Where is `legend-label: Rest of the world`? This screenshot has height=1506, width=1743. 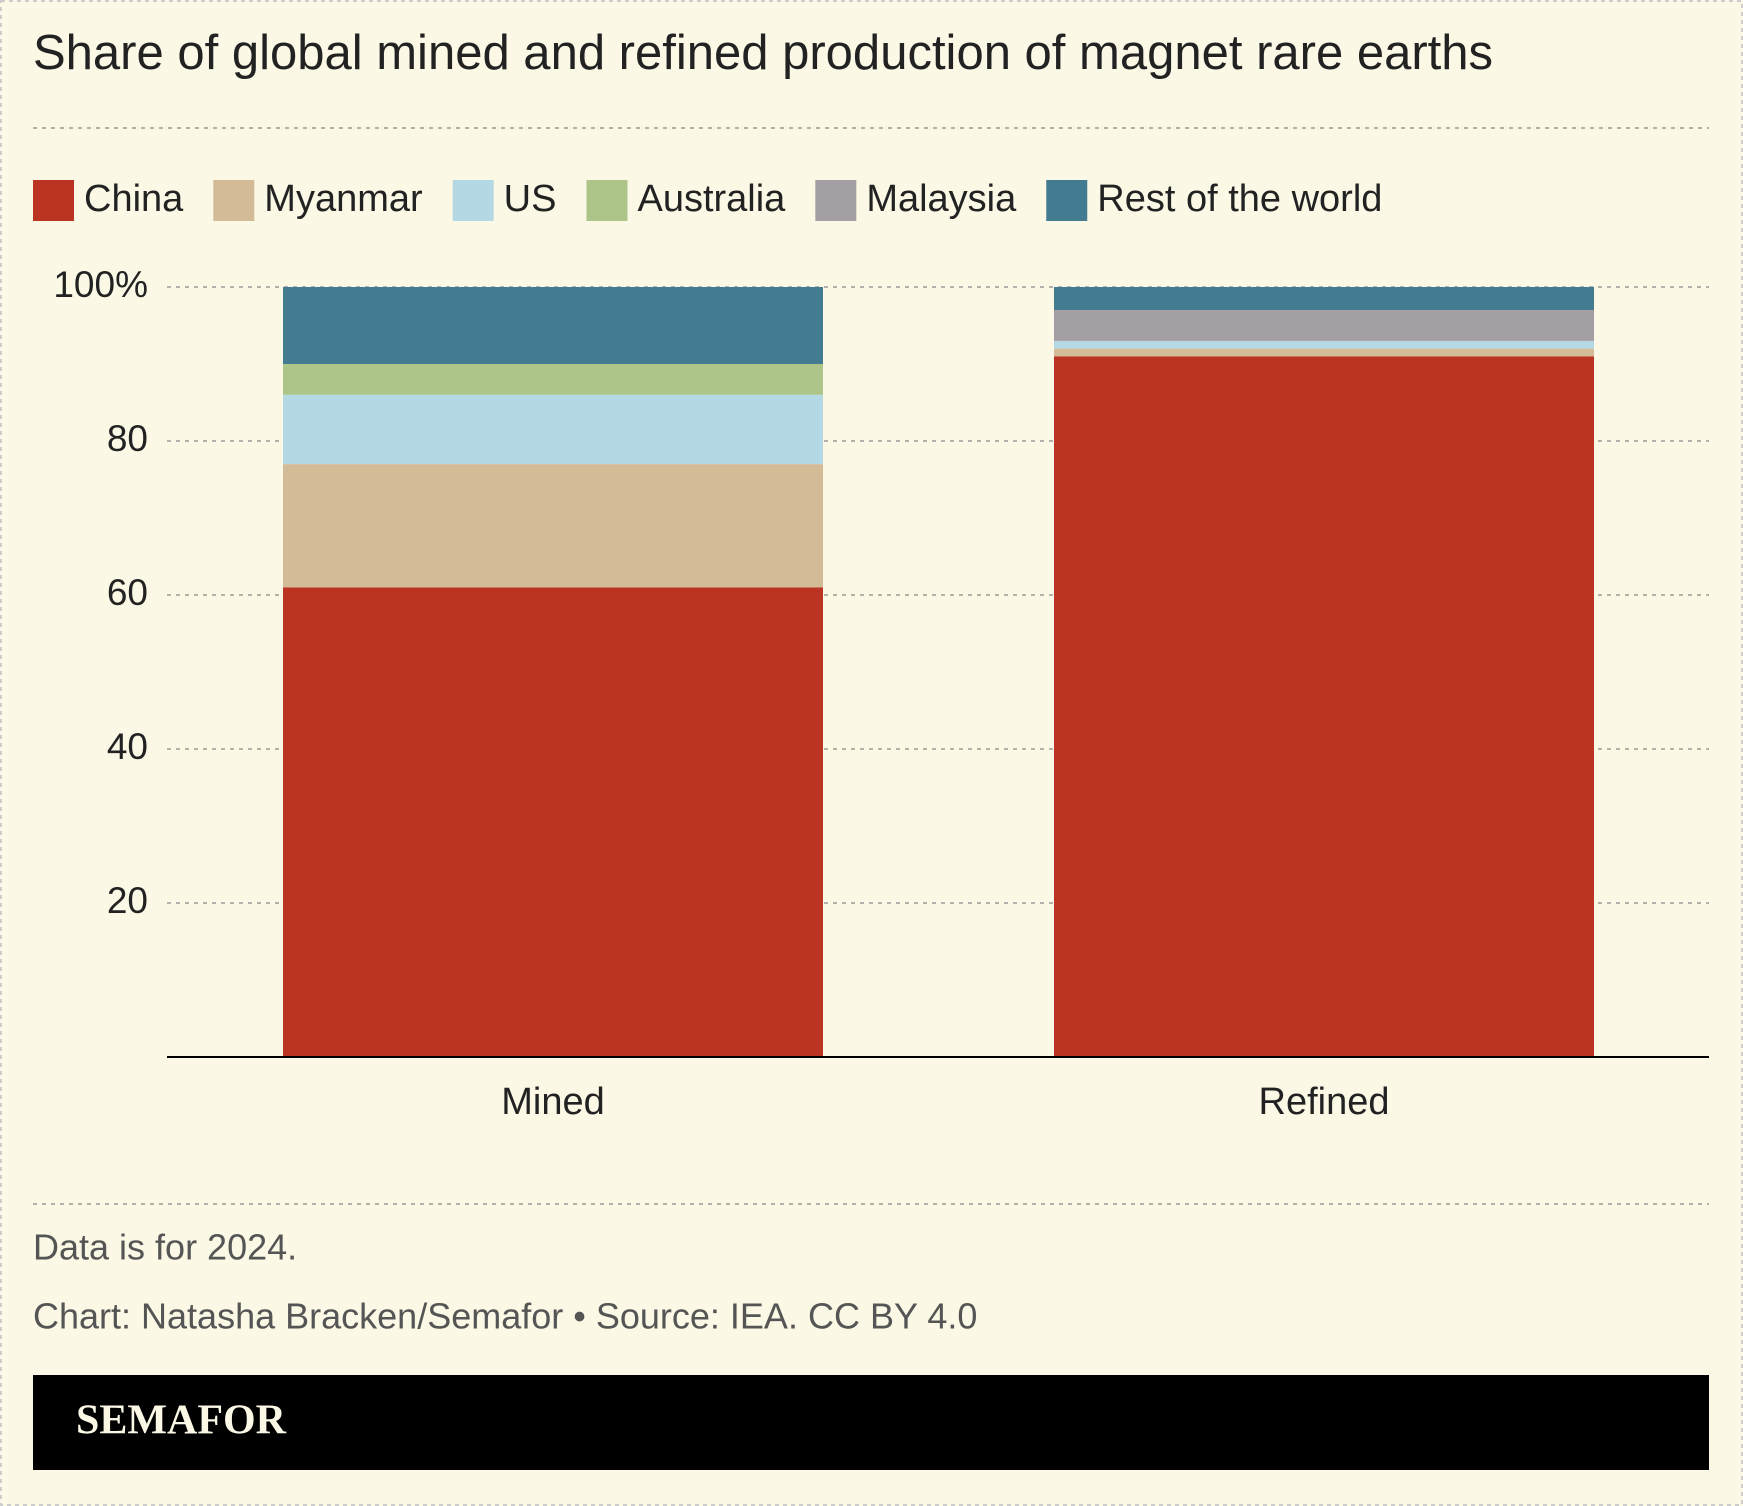 legend-label: Rest of the world is located at coordinates (1239, 199).